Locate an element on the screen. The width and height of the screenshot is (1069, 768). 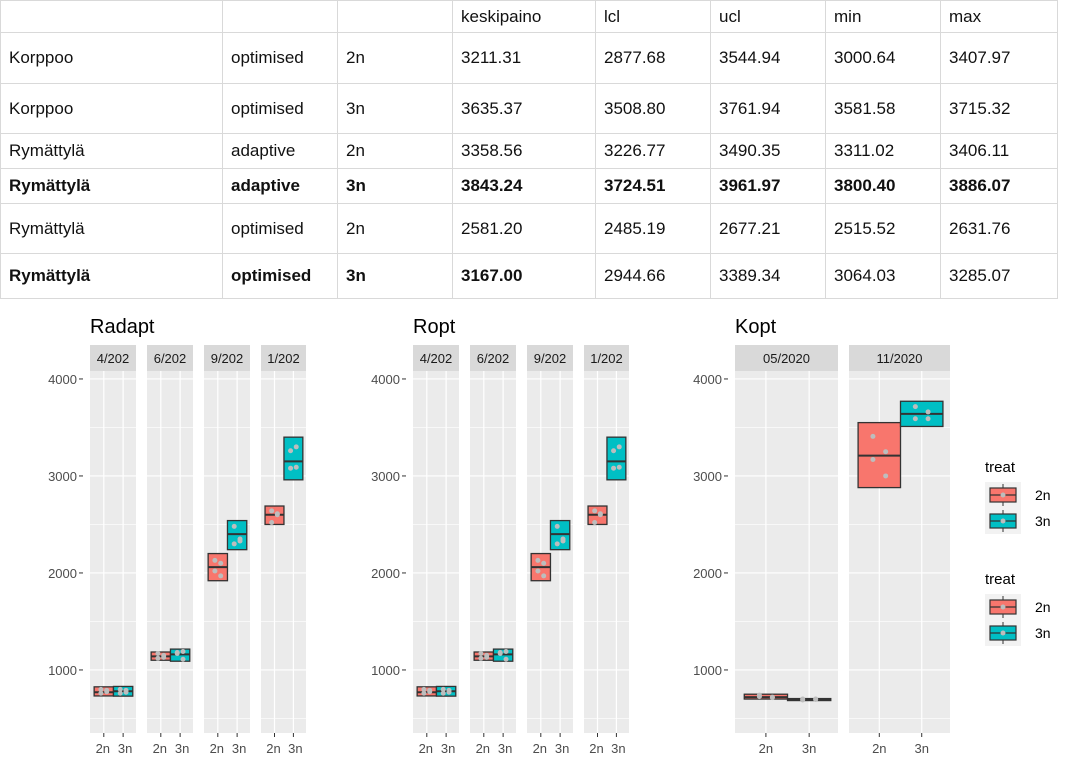
facet-panel: 05/2020 2n 3n is located at coordinates (786, 550).